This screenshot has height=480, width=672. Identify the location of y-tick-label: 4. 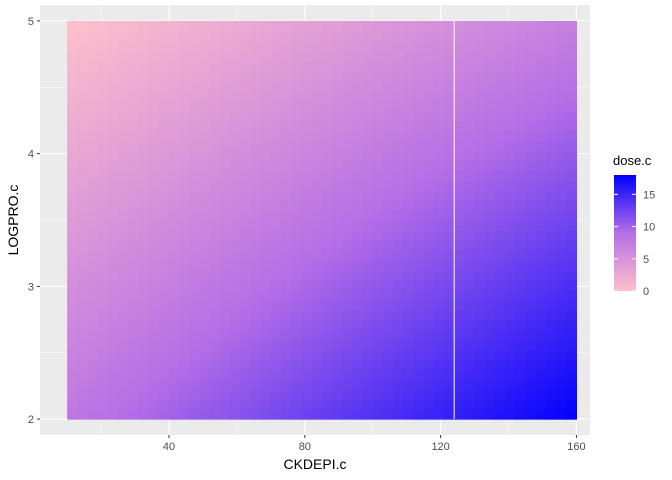
(31, 155).